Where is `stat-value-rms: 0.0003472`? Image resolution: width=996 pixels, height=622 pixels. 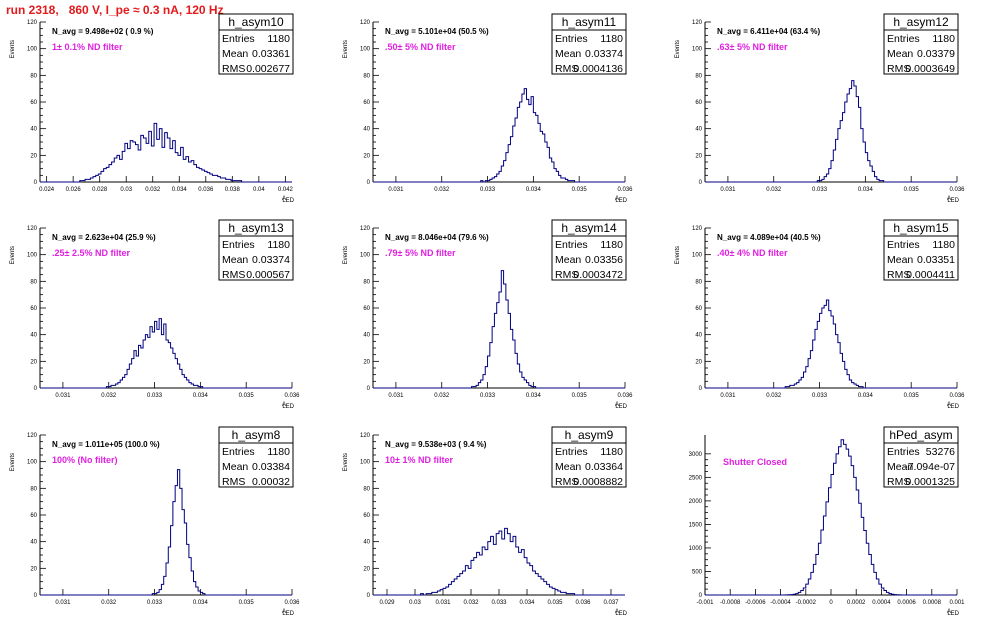 stat-value-rms: 0.0003472 is located at coordinates (598, 275).